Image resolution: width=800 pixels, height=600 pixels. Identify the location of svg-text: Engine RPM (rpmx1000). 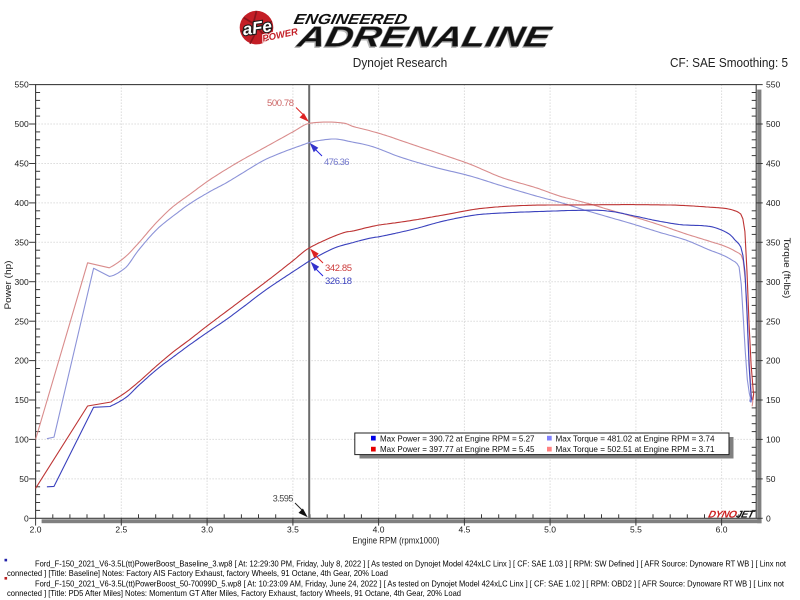
(396, 541).